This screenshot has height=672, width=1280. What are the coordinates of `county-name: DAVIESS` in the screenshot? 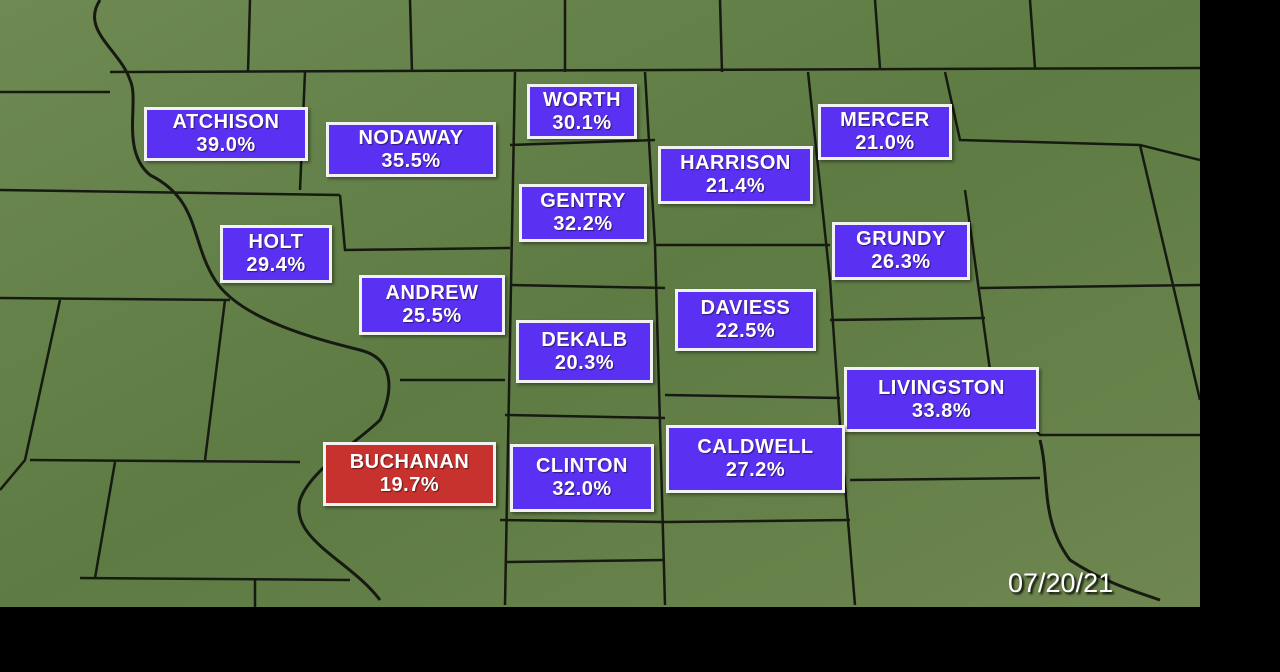 It's located at (745, 308).